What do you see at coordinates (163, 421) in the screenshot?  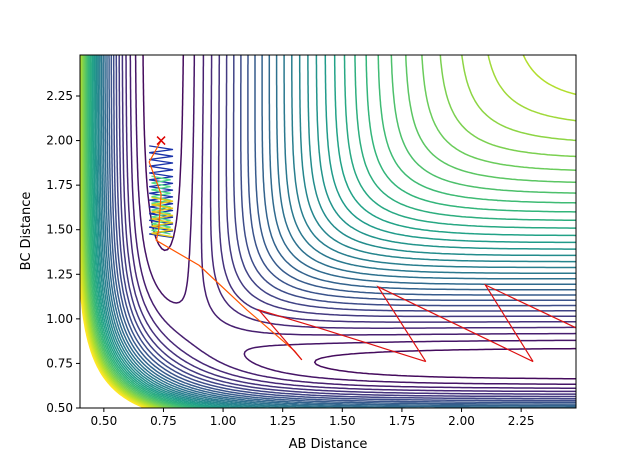 I see `x-tick-label: 0.75` at bounding box center [163, 421].